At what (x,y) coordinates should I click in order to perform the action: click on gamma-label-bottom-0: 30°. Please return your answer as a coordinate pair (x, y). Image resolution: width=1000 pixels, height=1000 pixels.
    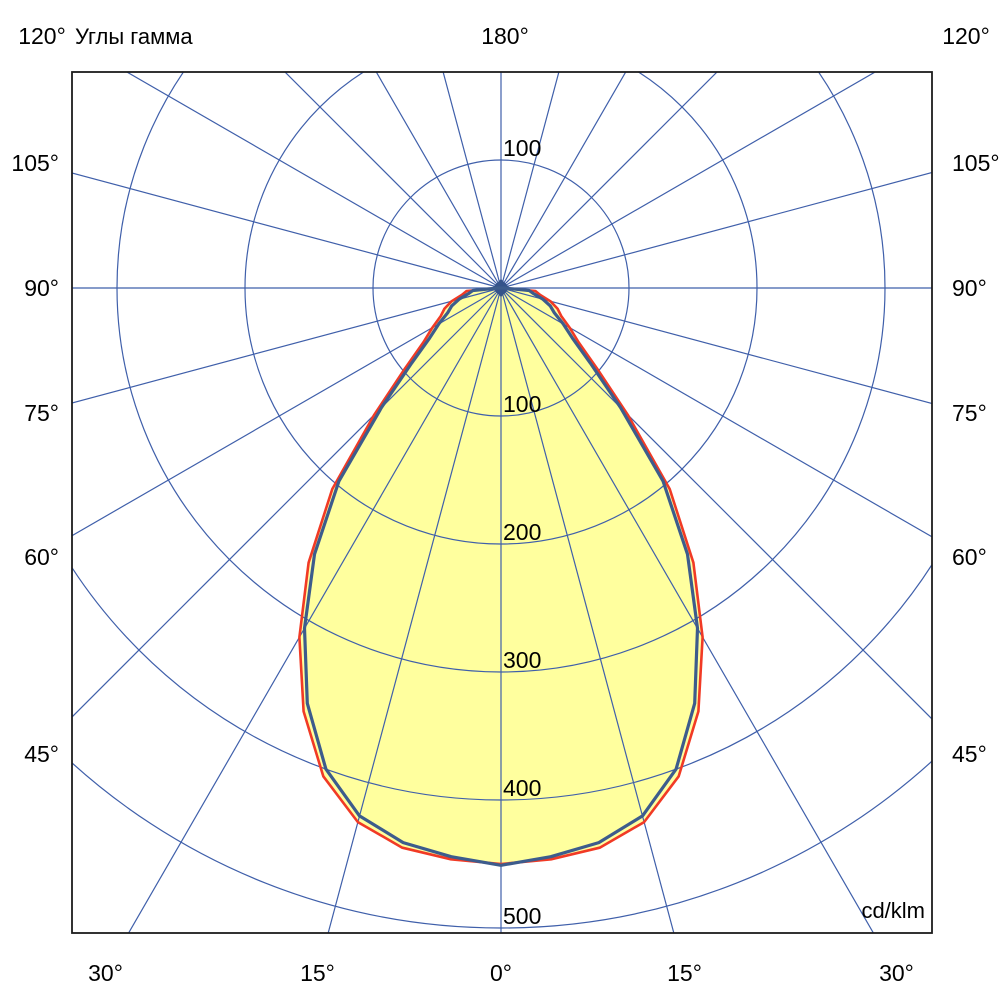
    Looking at the image, I should click on (105, 973).